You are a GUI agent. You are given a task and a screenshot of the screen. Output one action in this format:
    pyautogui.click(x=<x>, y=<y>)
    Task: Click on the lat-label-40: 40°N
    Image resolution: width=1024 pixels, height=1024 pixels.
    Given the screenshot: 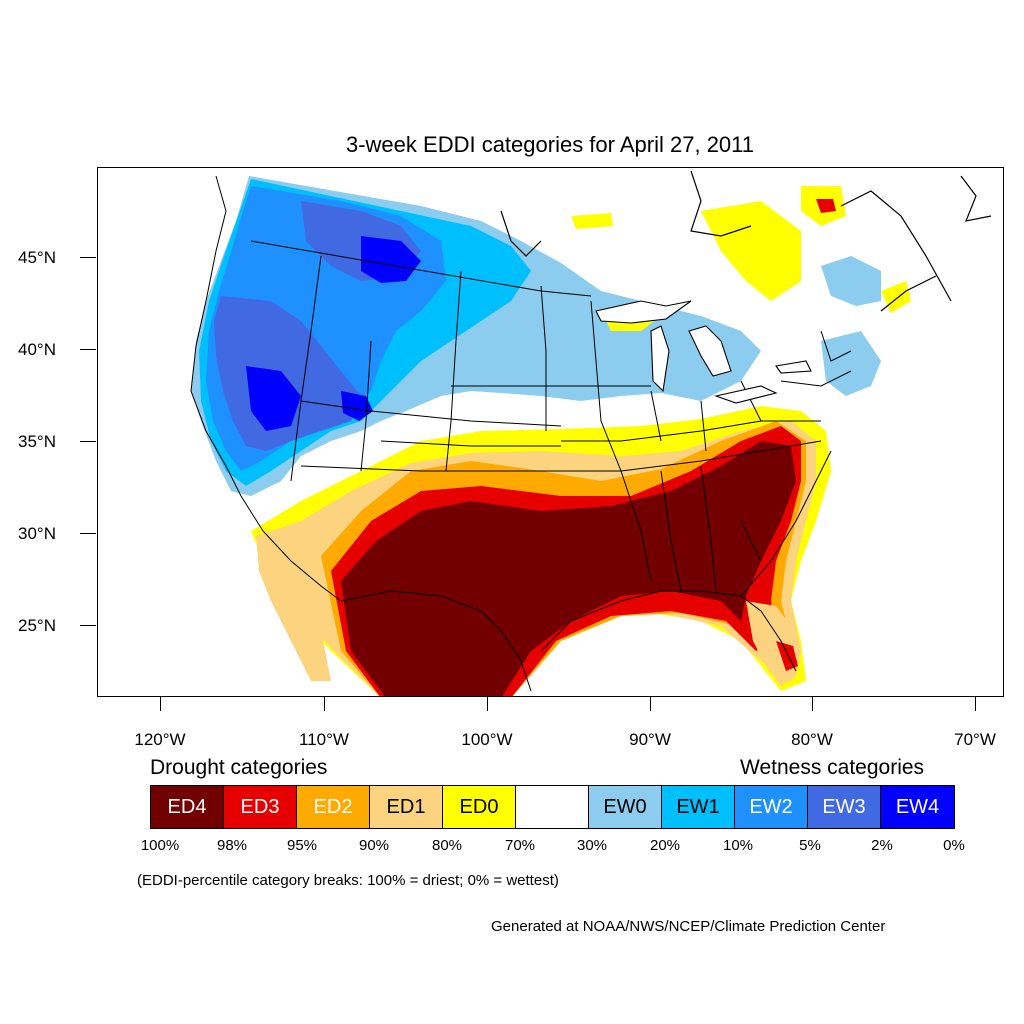 What is the action you would take?
    pyautogui.click(x=37, y=349)
    